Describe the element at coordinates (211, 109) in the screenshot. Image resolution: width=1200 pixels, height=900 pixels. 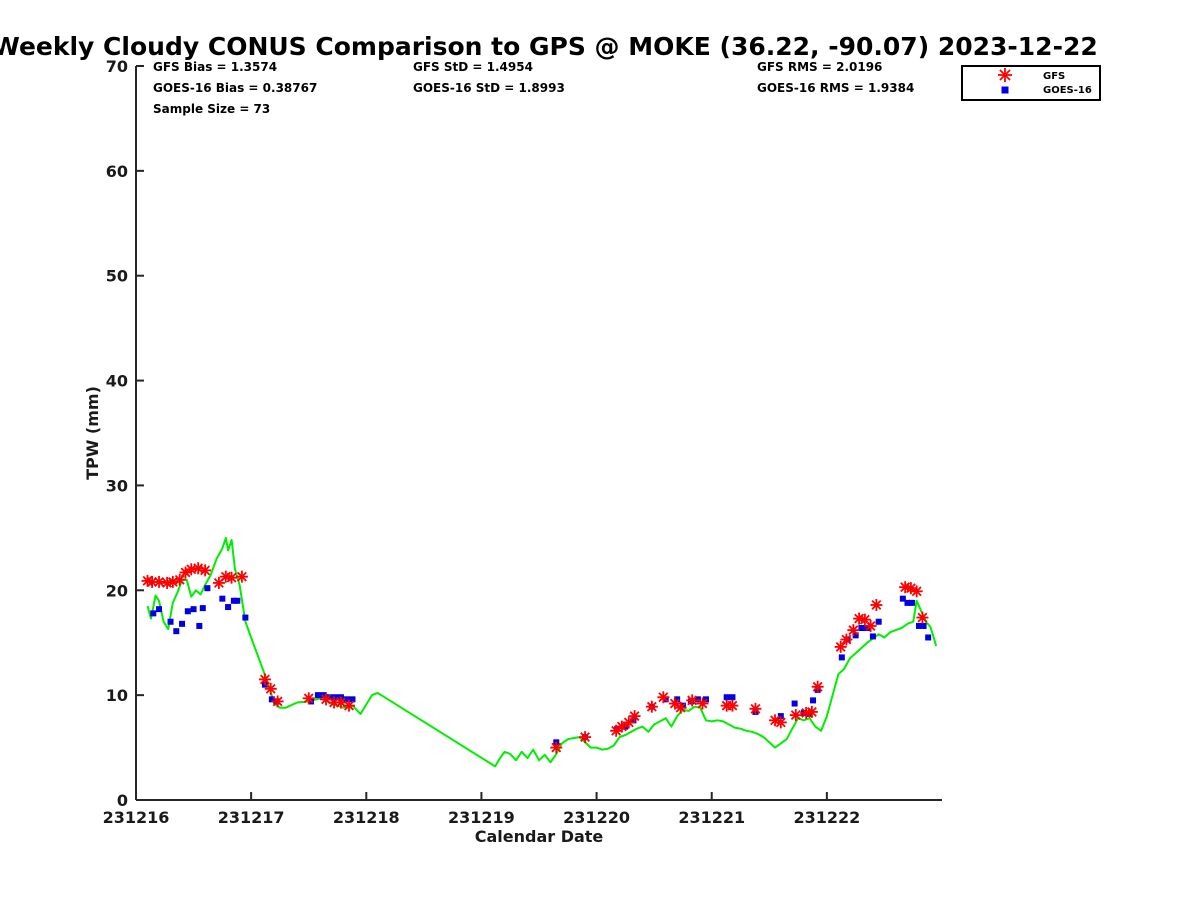
I see `sample-size-stat: Sample Size = 73` at that location.